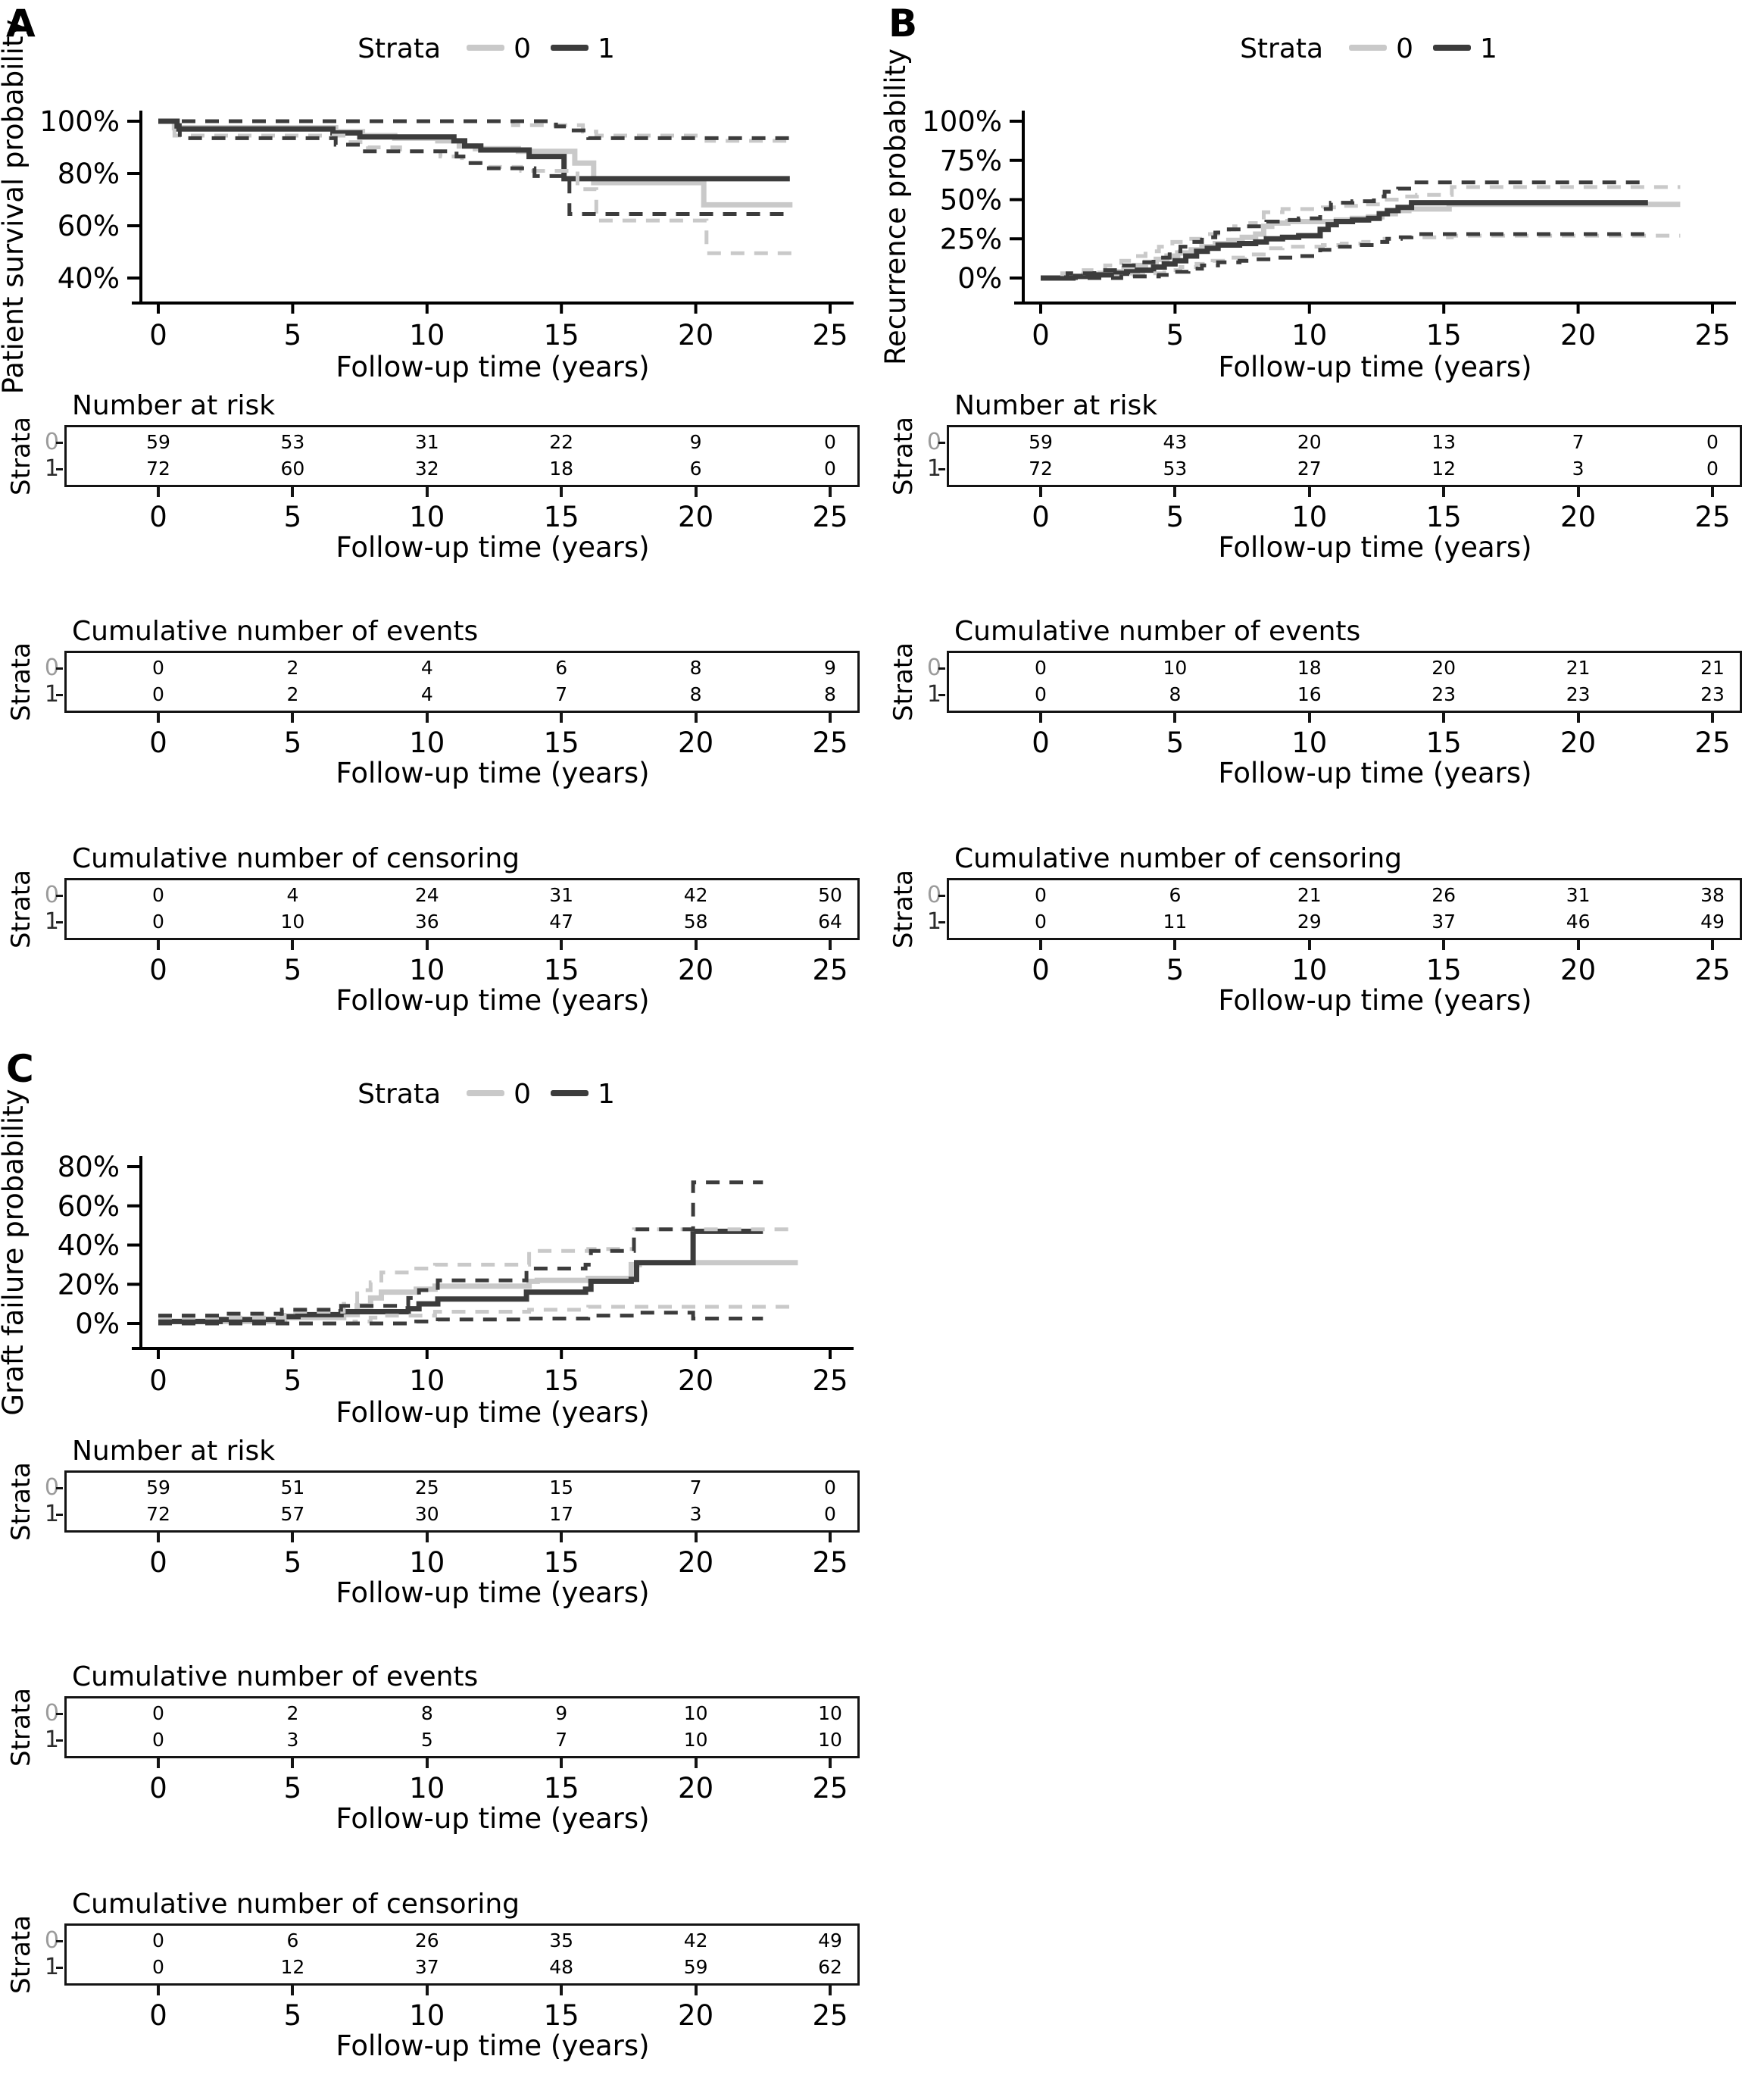 This screenshot has height=2078, width=1764. Describe the element at coordinates (971, 201) in the screenshot. I see `y-tick-label: 50%` at that location.